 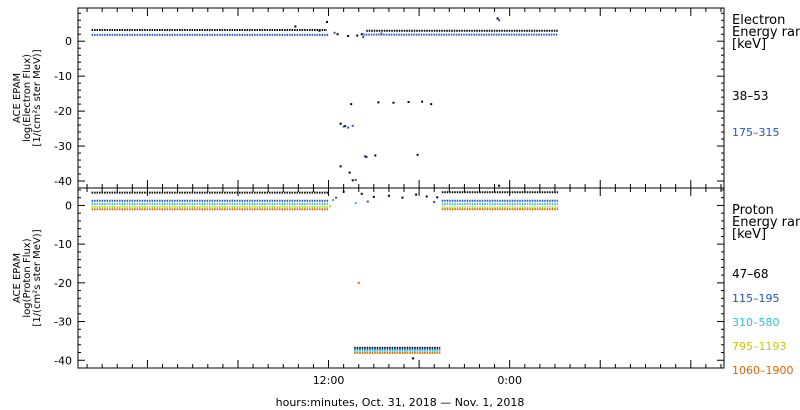 What do you see at coordinates (766, 222) in the screenshot?
I see `proton-legend-title-line: Energy range` at bounding box center [766, 222].